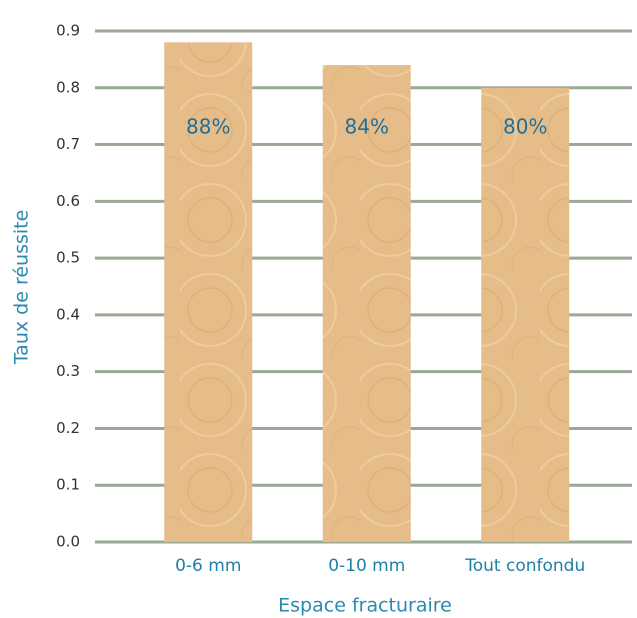  Describe the element at coordinates (208, 566) in the screenshot. I see `x-tick-label: 0-6 mm` at that location.